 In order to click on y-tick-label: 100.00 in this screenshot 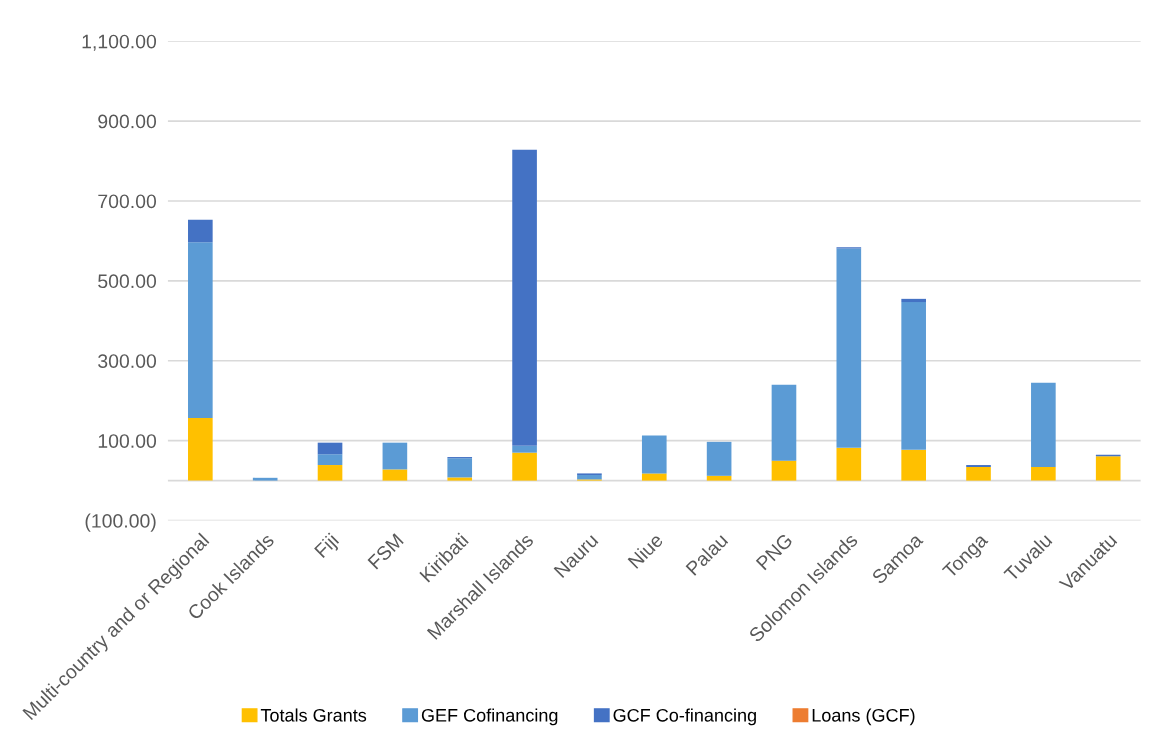, I will do `click(127, 441)`.